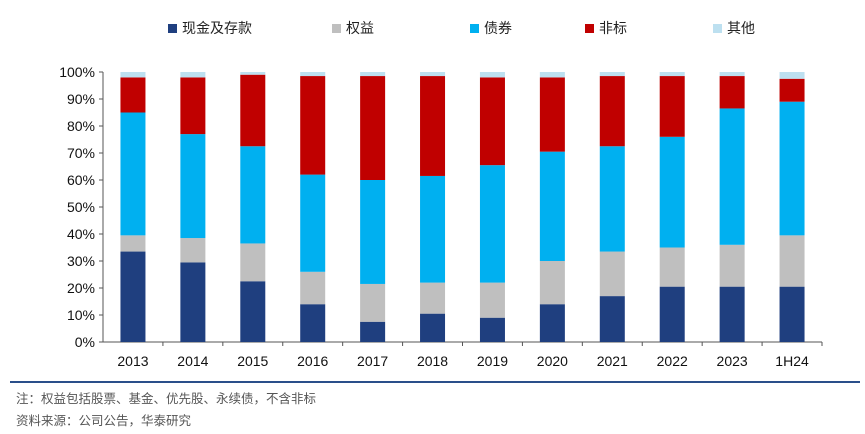 The width and height of the screenshot is (865, 434). Describe the element at coordinates (435, 382) in the screenshot. I see `footer-divider` at that location.